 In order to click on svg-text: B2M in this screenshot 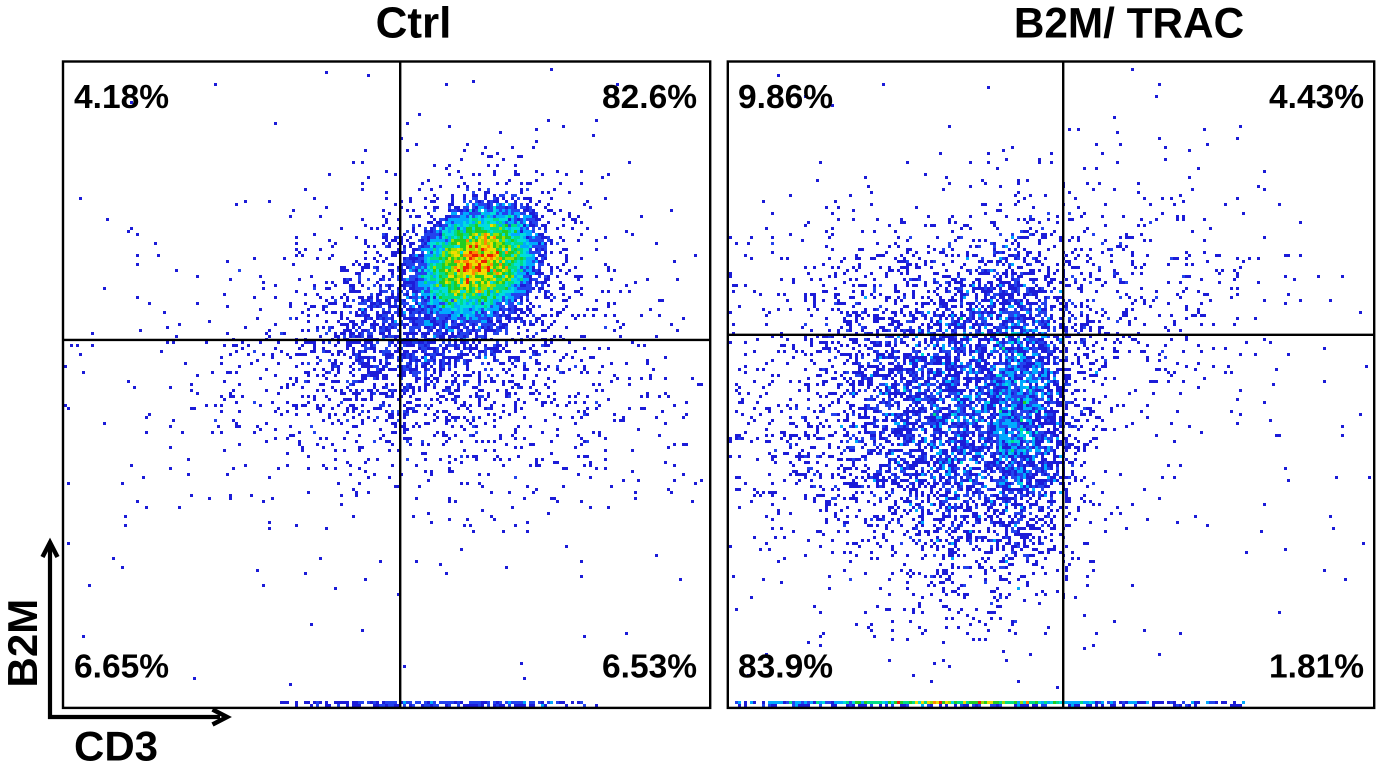, I will do `click(23, 643)`.